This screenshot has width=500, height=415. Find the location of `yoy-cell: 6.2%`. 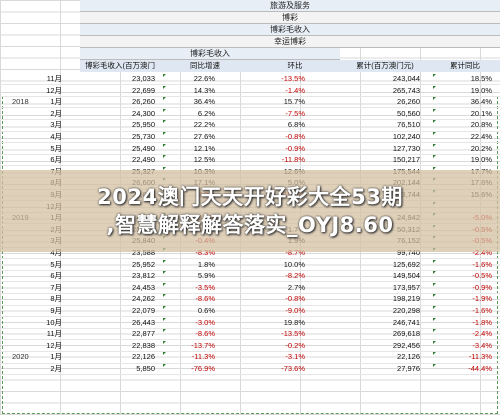

yoy-cell: 6.2% is located at coordinates (206, 113).